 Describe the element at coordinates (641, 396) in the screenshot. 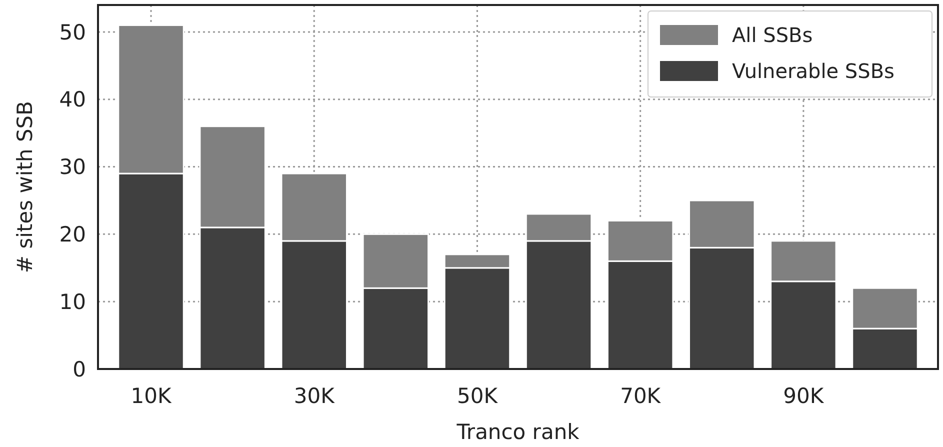

I see `x-tick-label: 70K` at that location.